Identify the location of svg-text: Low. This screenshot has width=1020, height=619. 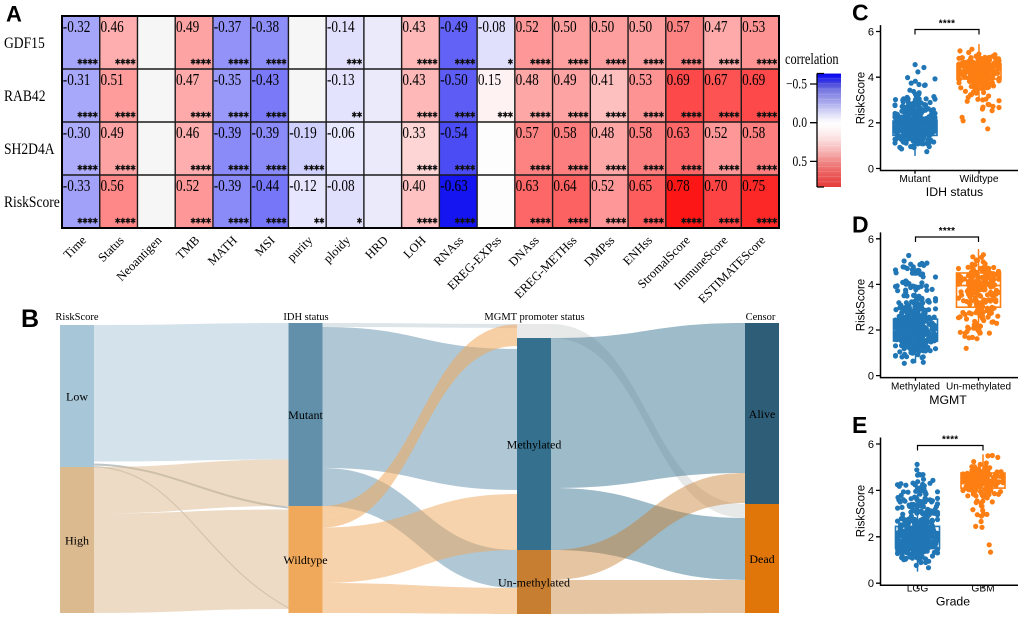
(77, 397).